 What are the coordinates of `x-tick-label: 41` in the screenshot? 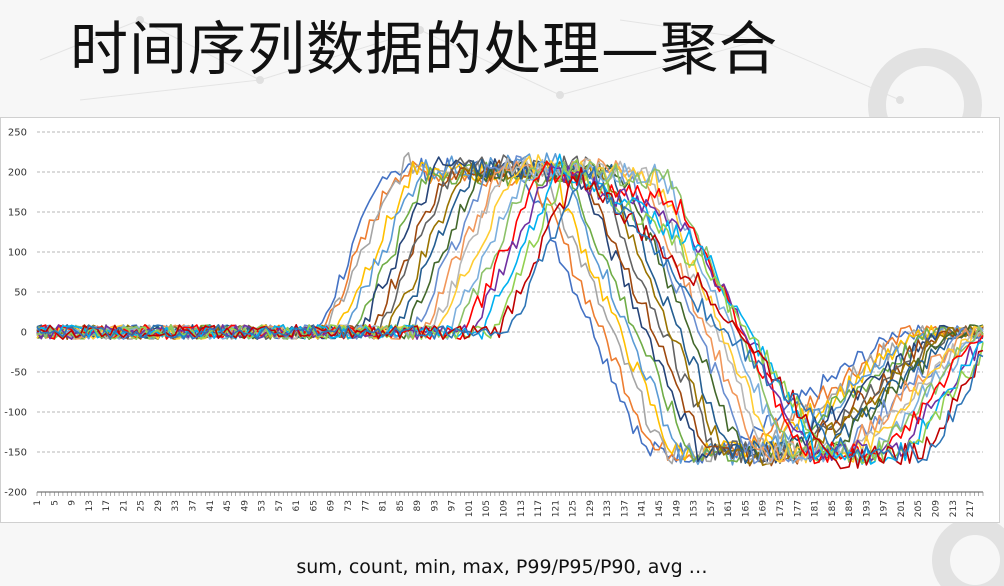 It's located at (211, 505).